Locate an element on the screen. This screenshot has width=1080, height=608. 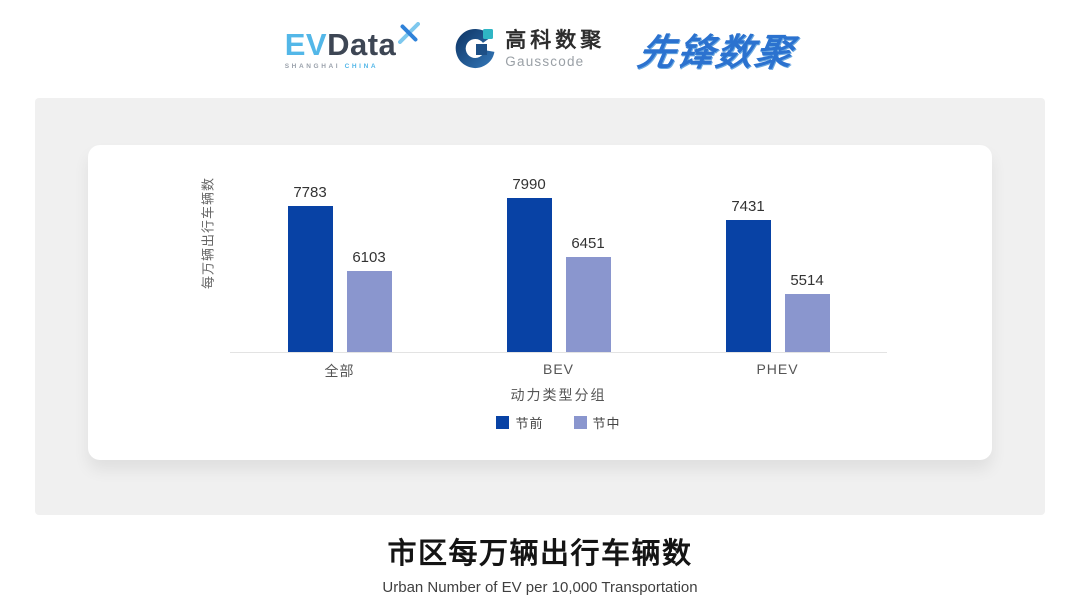
category-label-BEV: BEV is located at coordinates (558, 369).